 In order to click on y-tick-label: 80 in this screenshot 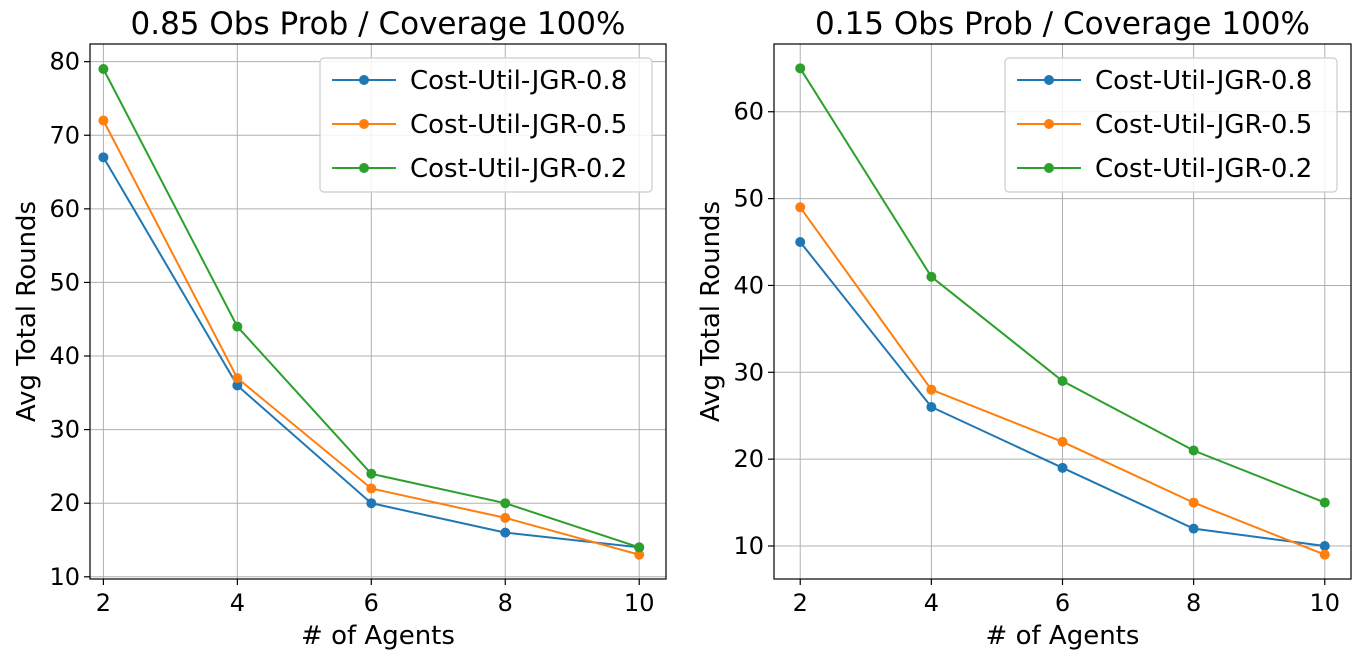, I will do `click(64, 62)`.